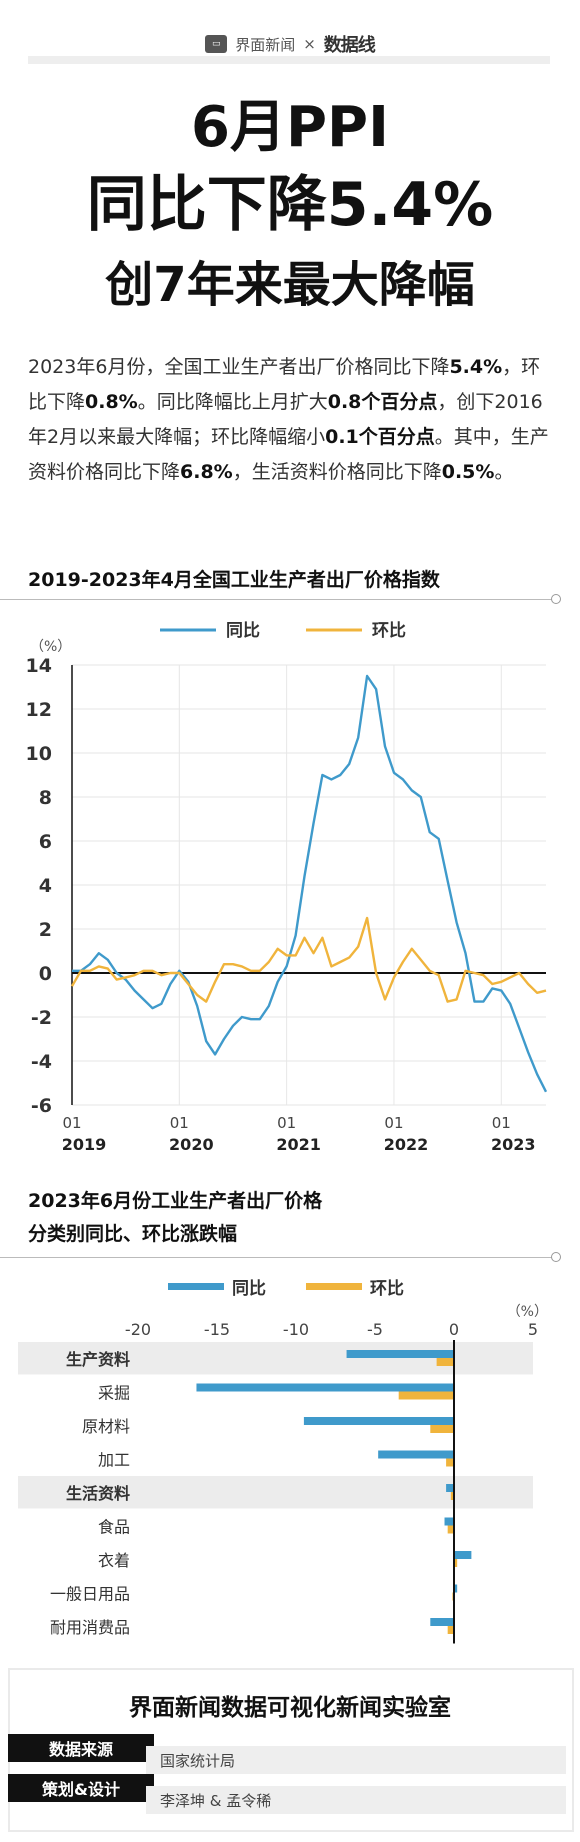 Image resolution: width=580 pixels, height=1842 pixels. I want to click on x-axis-unit: （%）, so click(527, 1312).